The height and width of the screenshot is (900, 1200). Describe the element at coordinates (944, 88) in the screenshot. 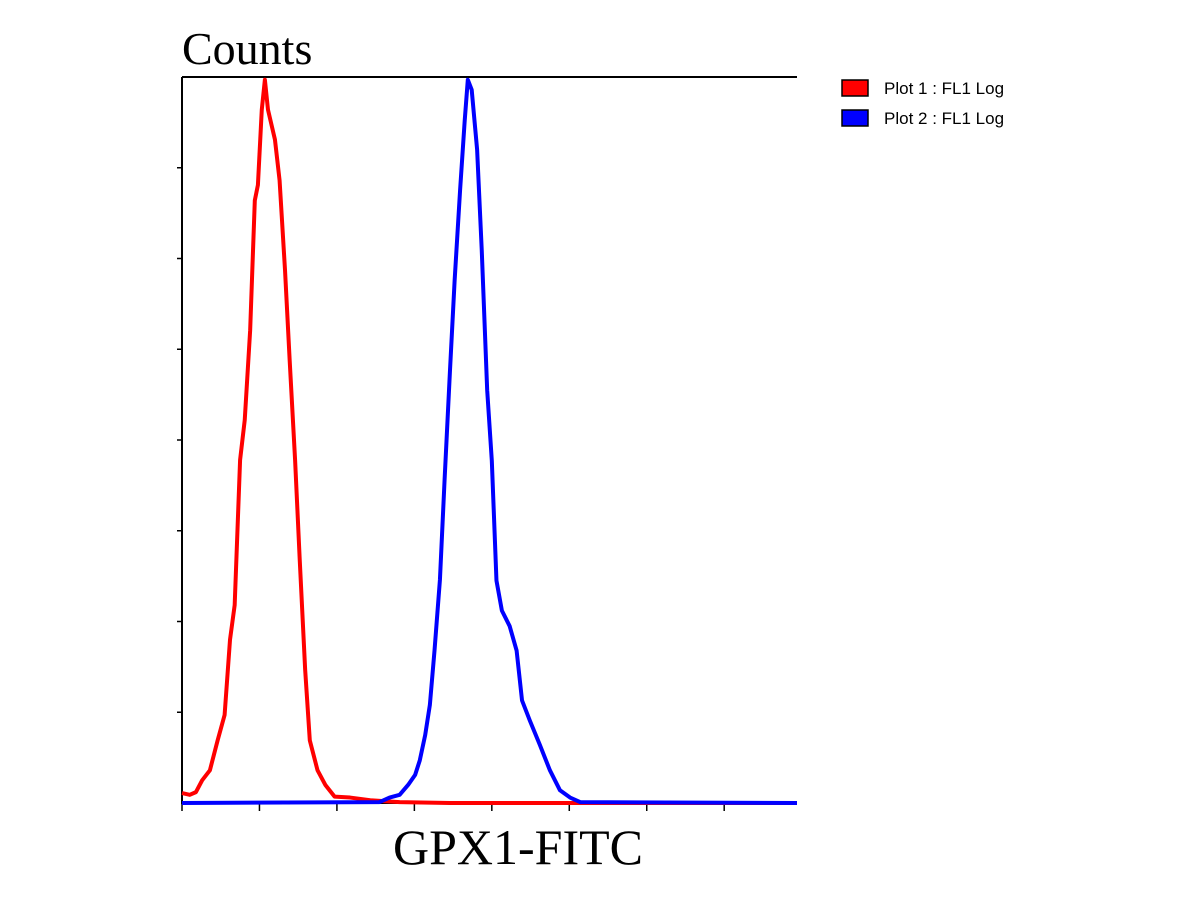

I see `legend-label: Plot 1 : FL1 Log` at that location.